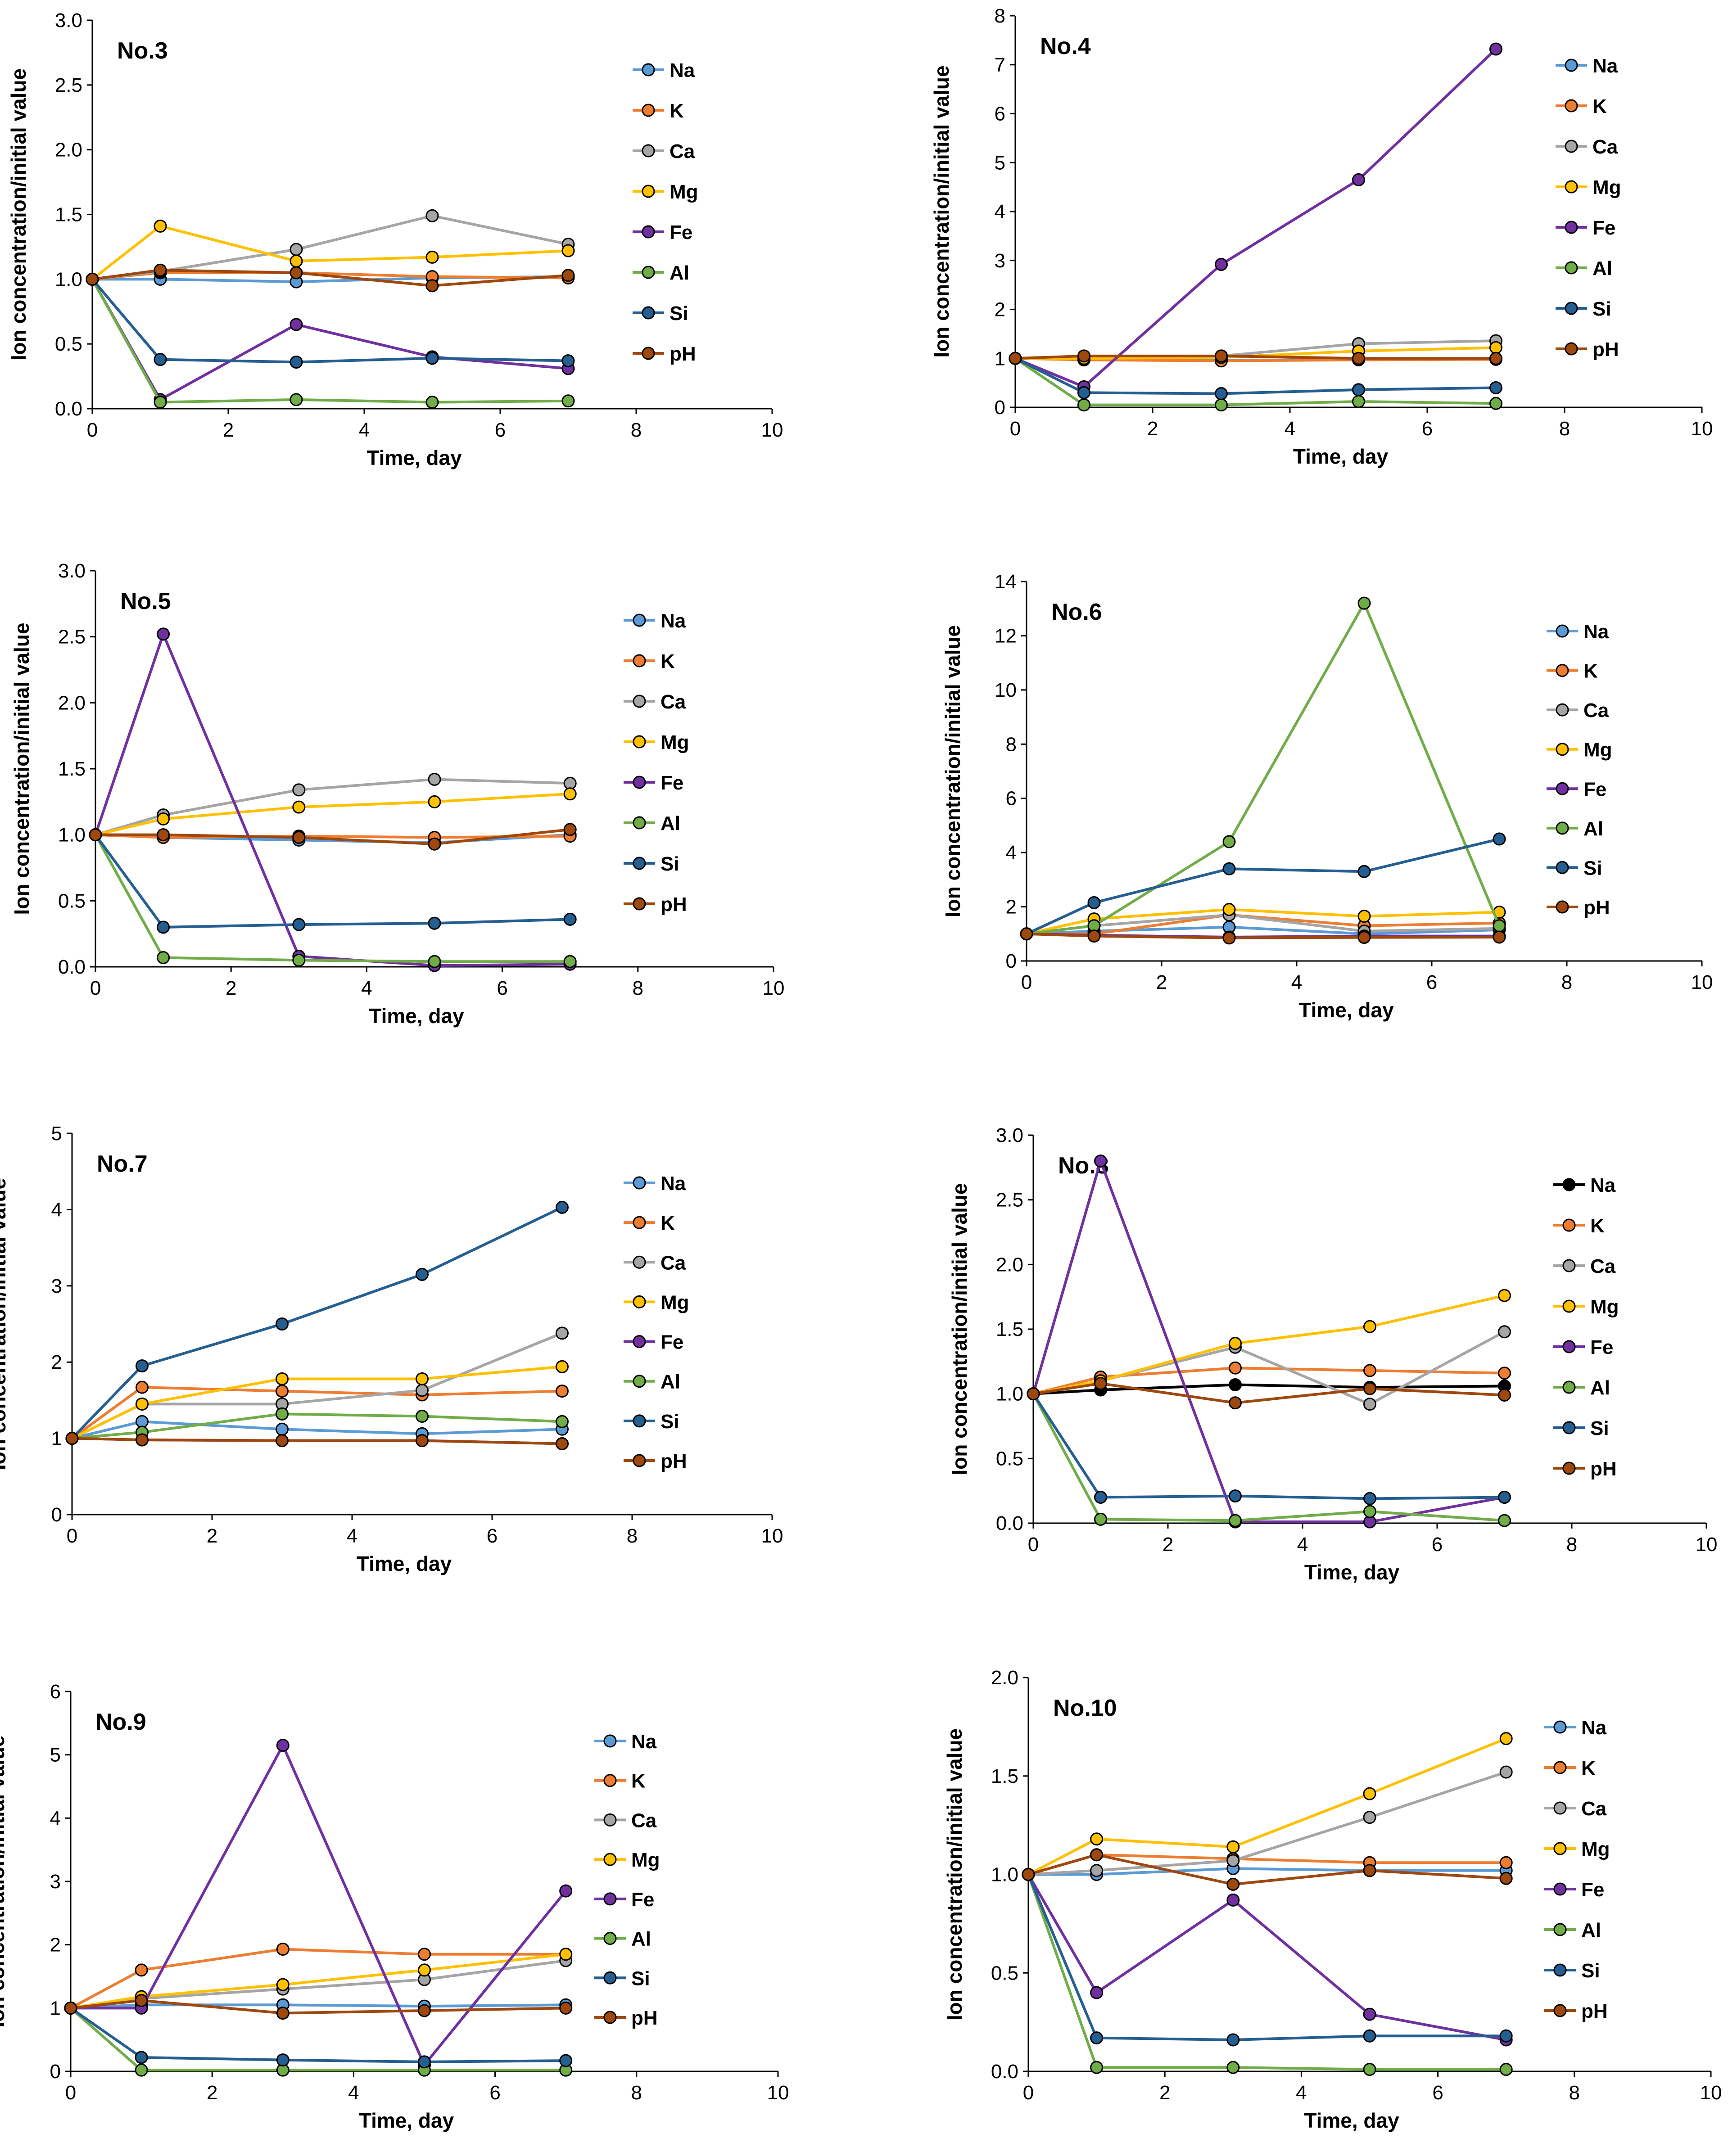  What do you see at coordinates (1428, 429) in the screenshot?
I see `x-tick-label: 6` at bounding box center [1428, 429].